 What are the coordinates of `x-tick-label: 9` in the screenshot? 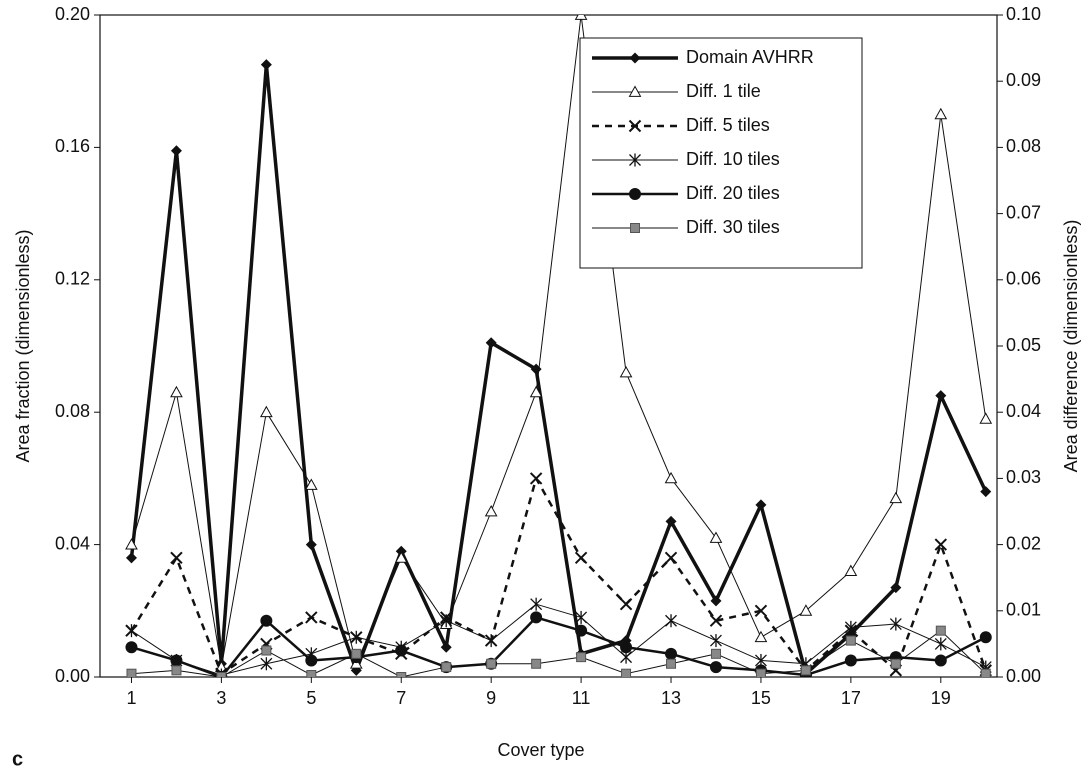 It's located at (491, 698).